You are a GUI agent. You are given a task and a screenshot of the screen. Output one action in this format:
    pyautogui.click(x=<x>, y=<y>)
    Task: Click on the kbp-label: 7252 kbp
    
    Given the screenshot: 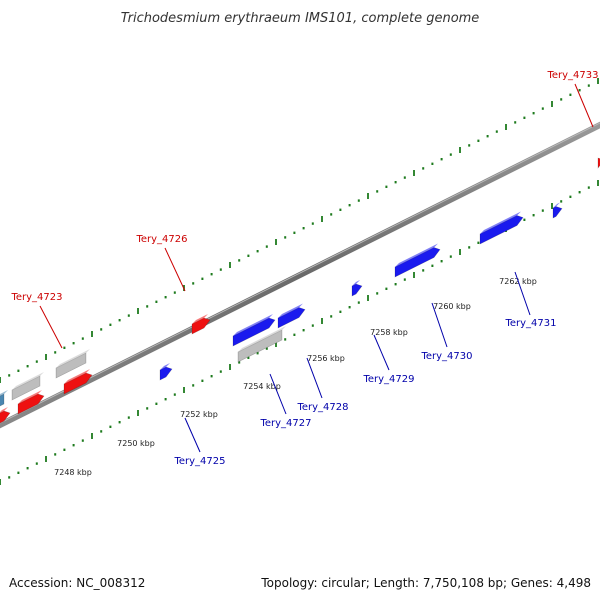 What is the action you would take?
    pyautogui.click(x=199, y=414)
    